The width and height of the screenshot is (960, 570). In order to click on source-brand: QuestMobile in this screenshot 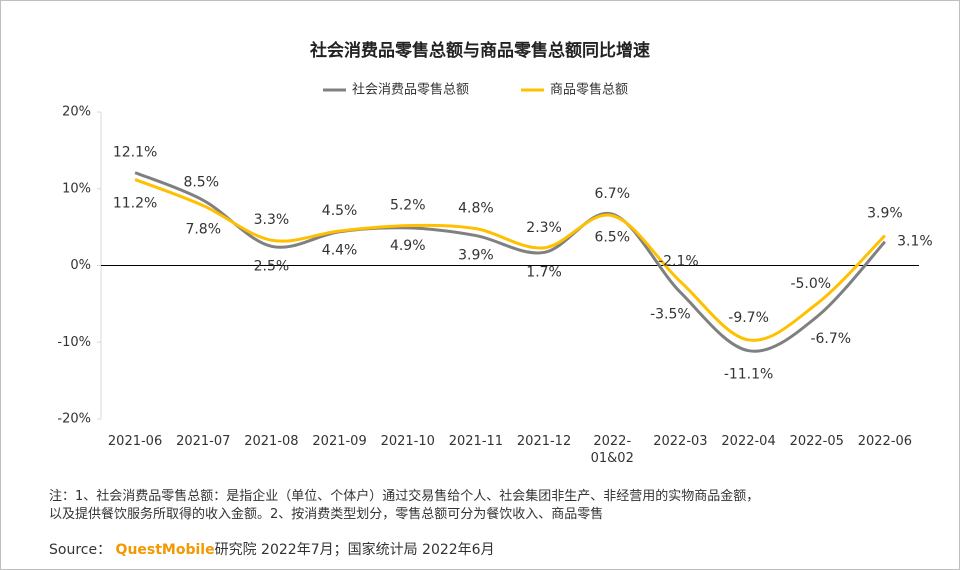, I will do `click(165, 550)`.